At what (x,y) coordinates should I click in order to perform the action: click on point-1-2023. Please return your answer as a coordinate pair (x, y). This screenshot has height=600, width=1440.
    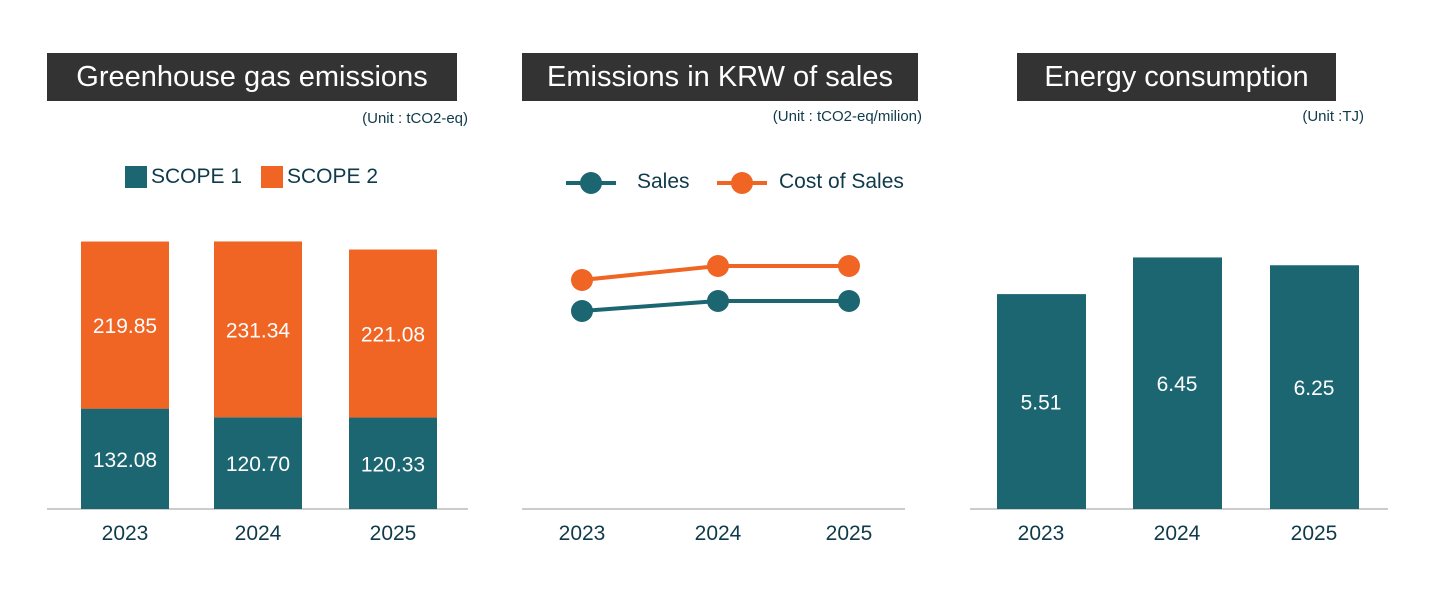
    Looking at the image, I should click on (582, 280).